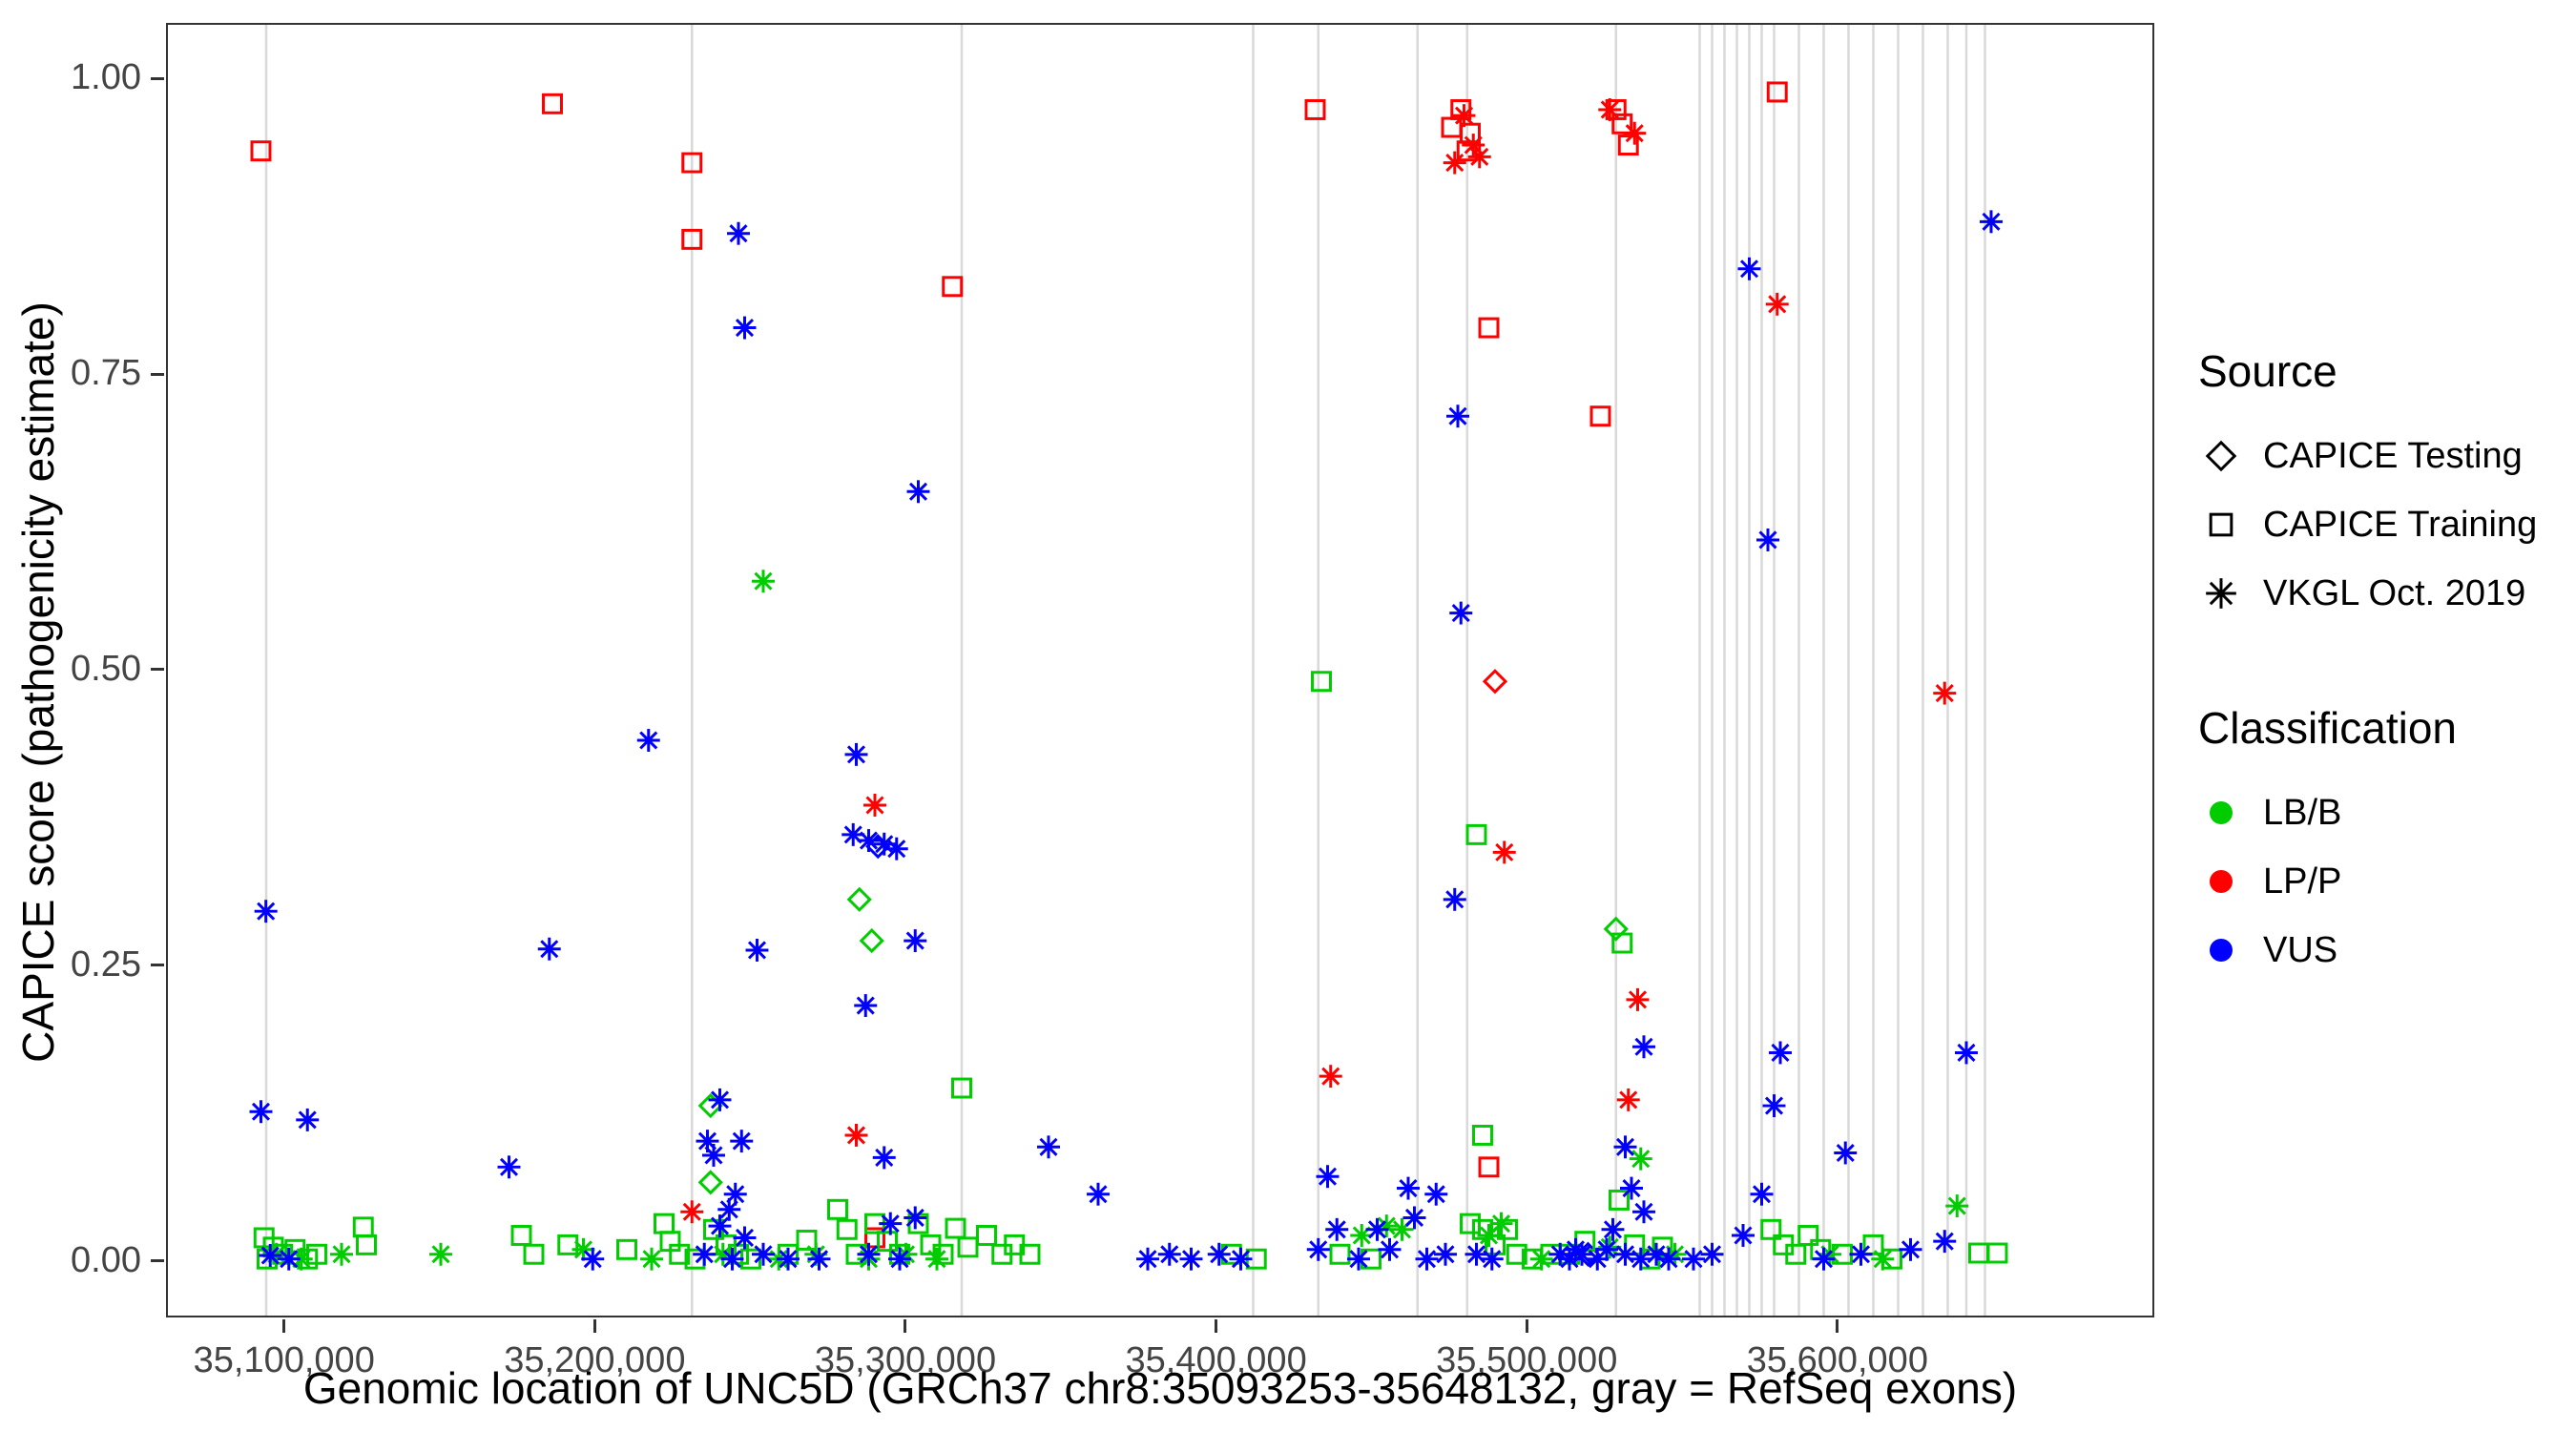  Describe the element at coordinates (2393, 455) in the screenshot. I see `legend-label: CAPICE Testing` at that location.